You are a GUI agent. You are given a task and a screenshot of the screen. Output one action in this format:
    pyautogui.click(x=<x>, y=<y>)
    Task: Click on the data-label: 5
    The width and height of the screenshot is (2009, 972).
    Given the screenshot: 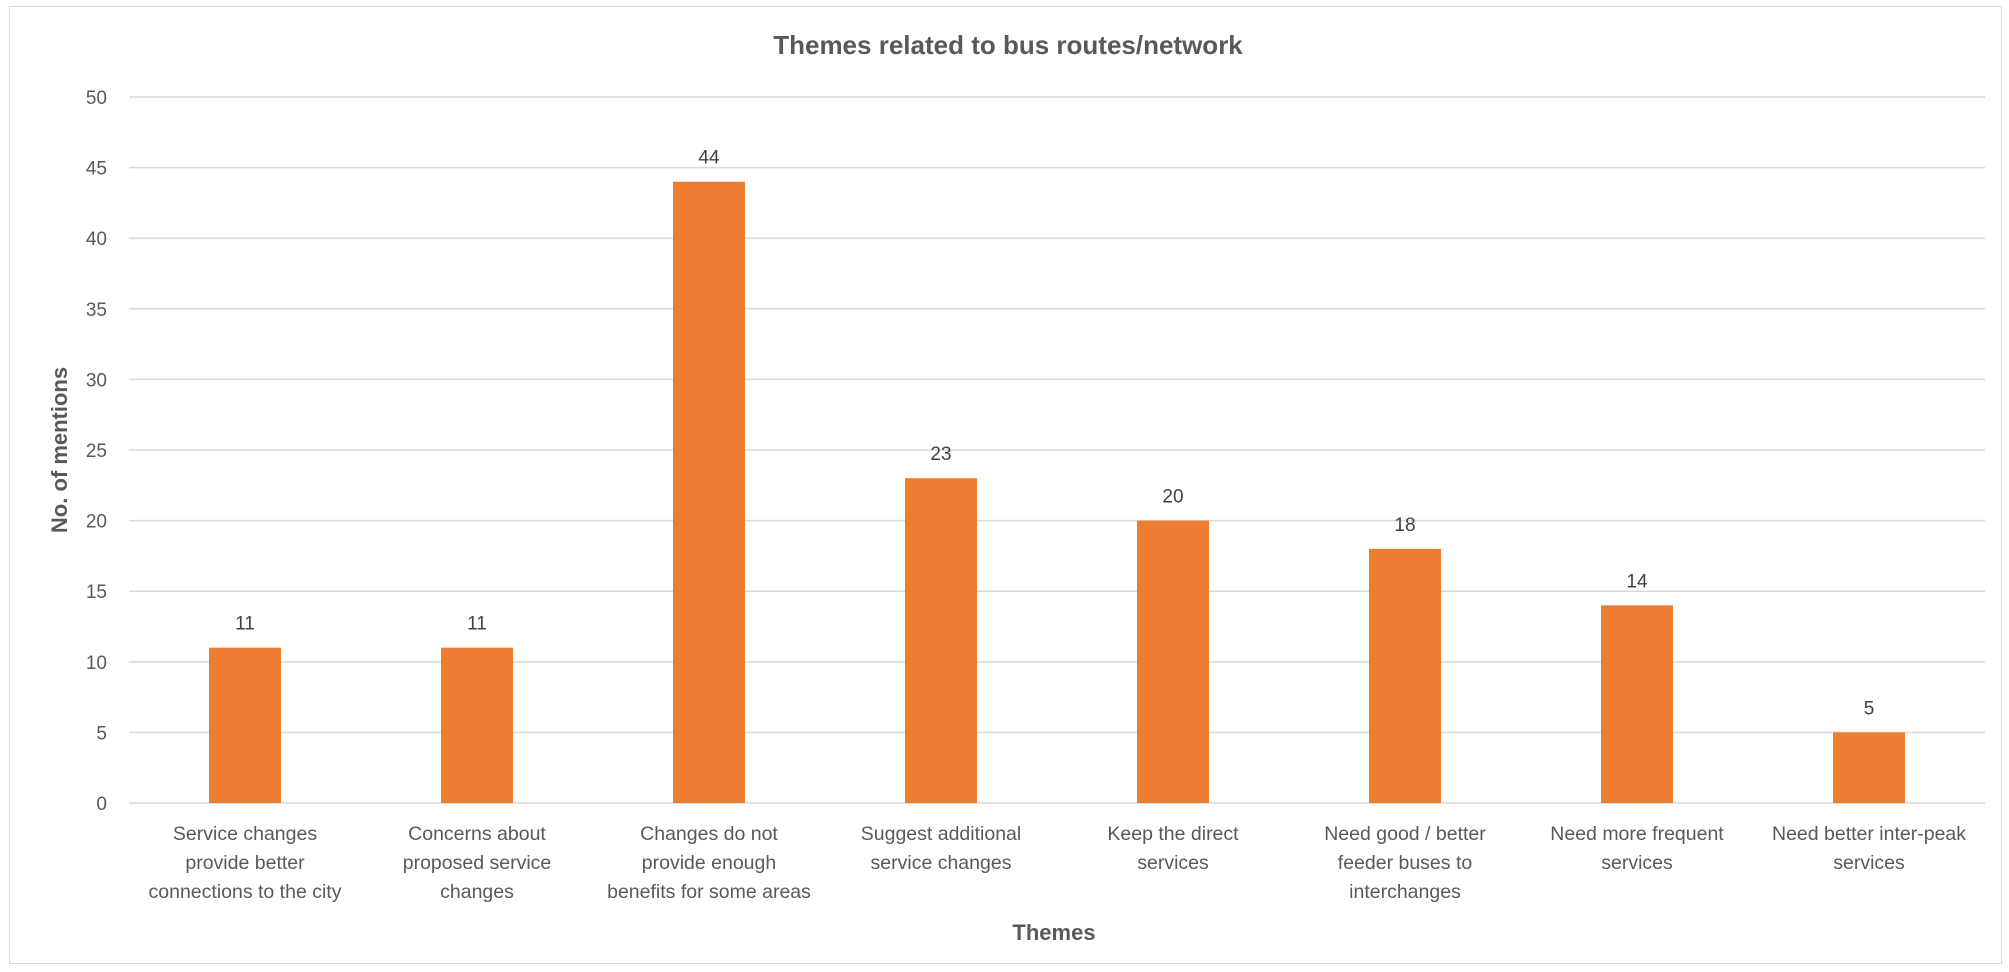 What is the action you would take?
    pyautogui.click(x=1869, y=708)
    